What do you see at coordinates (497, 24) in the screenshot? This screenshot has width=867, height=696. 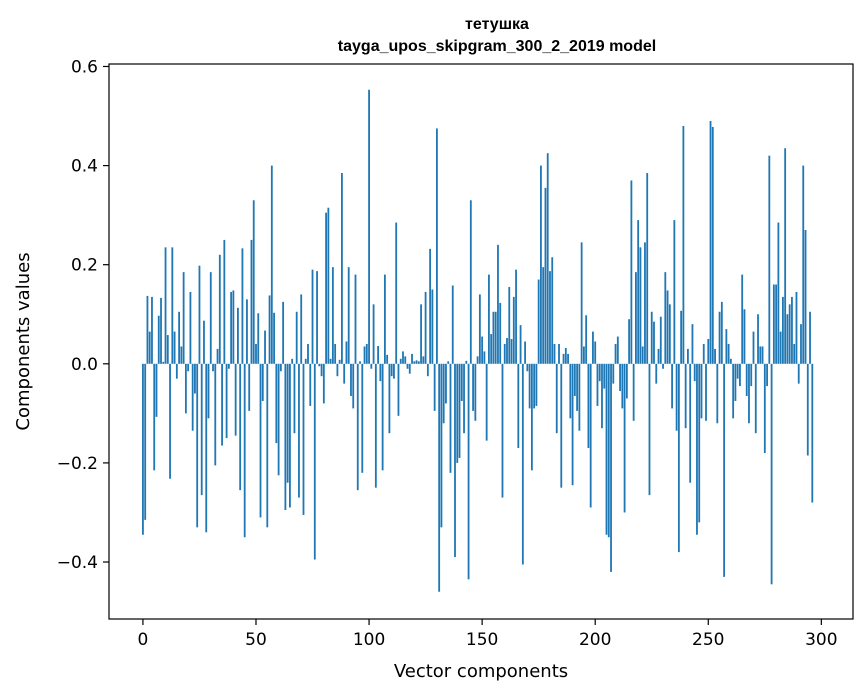 I see `chart-title: тетушка` at bounding box center [497, 24].